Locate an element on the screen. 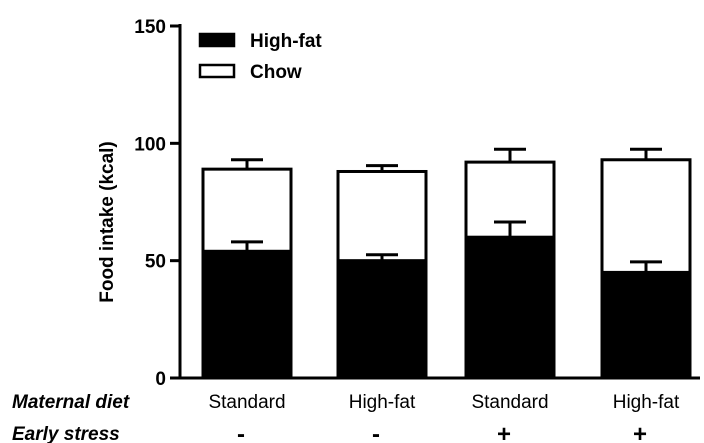  early-stress-label-4: + is located at coordinates (640, 432).